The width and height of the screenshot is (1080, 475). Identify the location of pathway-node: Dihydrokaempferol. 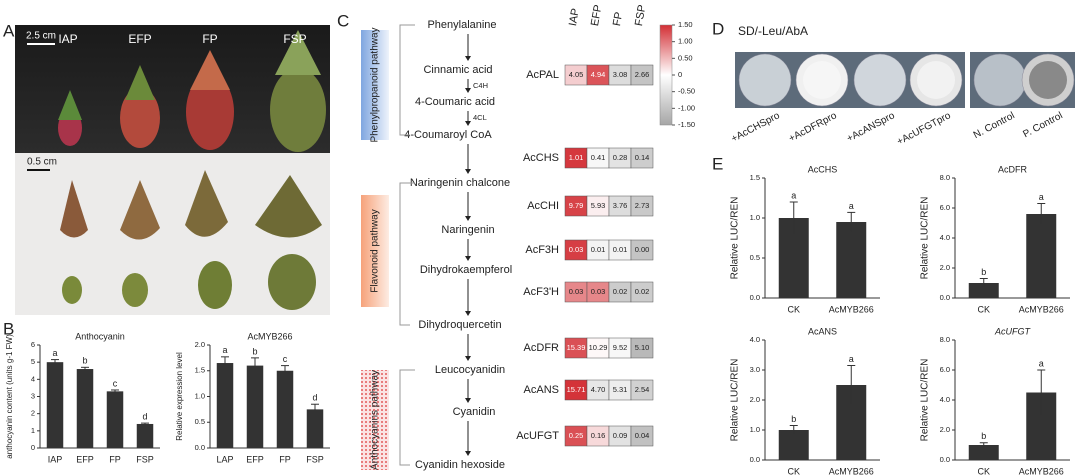
(466, 270).